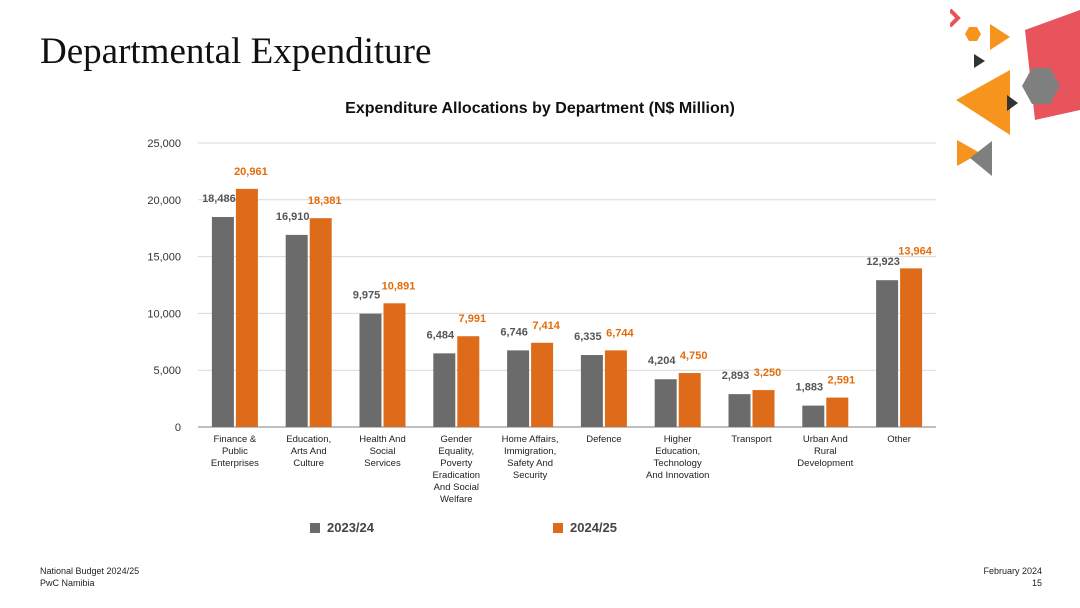 This screenshot has width=1080, height=608. What do you see at coordinates (89, 577) in the screenshot?
I see `footer-left: National Budget 2024/25 PwC Namibia` at bounding box center [89, 577].